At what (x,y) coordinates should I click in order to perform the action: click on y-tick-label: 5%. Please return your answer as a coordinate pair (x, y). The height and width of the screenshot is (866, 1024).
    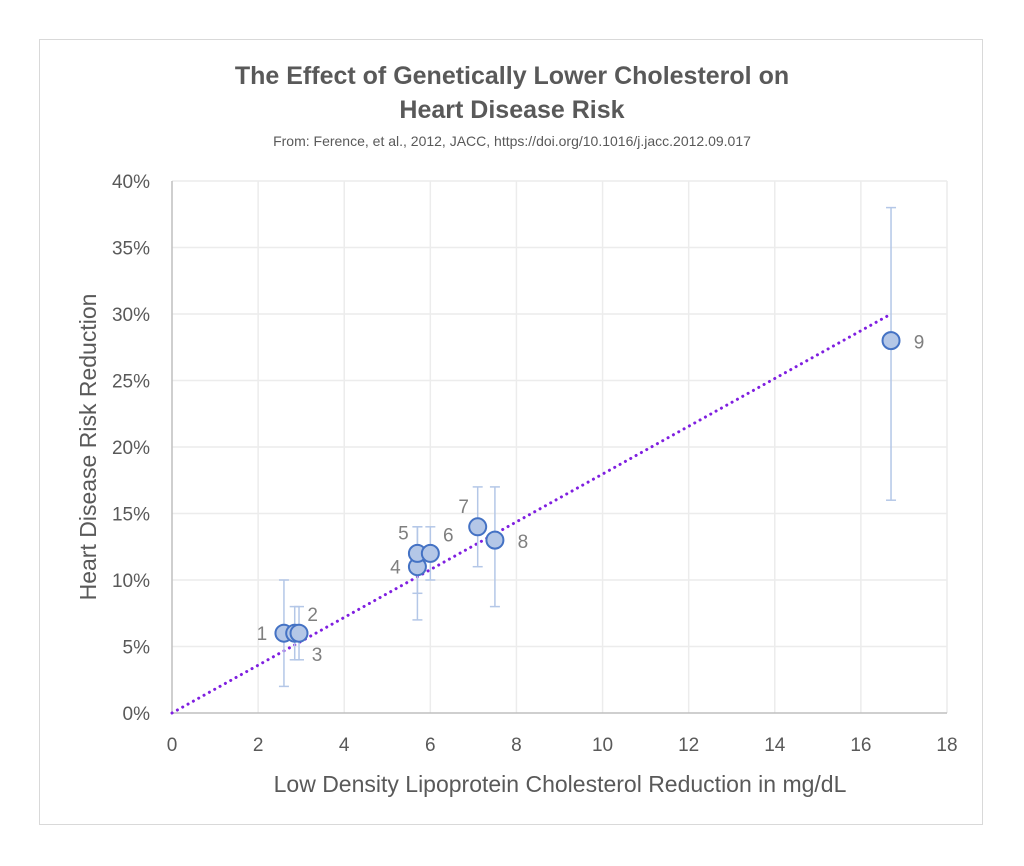
    Looking at the image, I should click on (137, 648).